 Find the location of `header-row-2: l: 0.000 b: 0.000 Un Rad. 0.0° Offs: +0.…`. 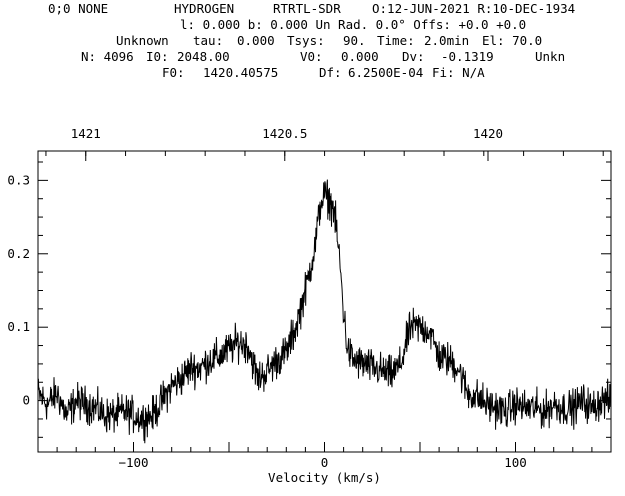

header-row-2: l: 0.000 b: 0.000 Un Rad. 0.0° Offs: +0.… is located at coordinates (312, 25).